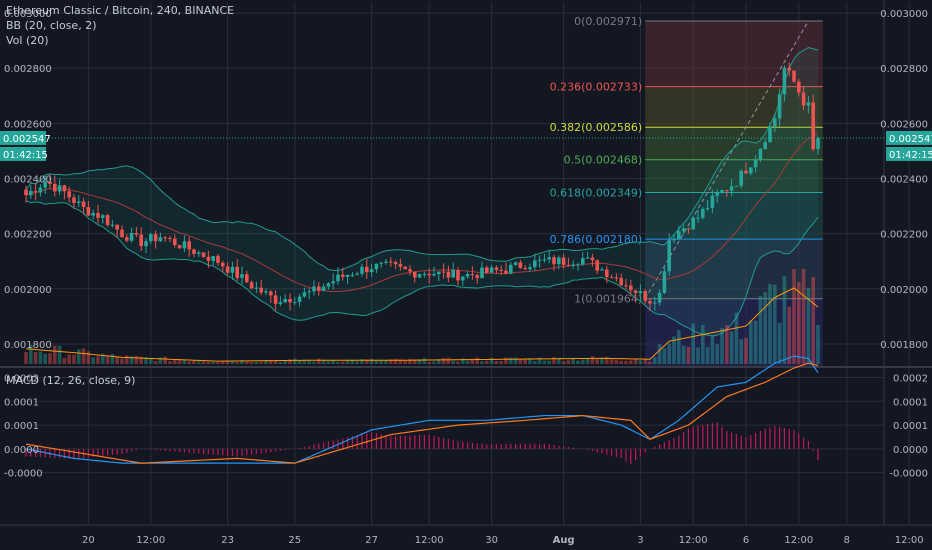 This screenshot has height=550, width=932. I want to click on volume-legend: Vol (20), so click(27, 40).